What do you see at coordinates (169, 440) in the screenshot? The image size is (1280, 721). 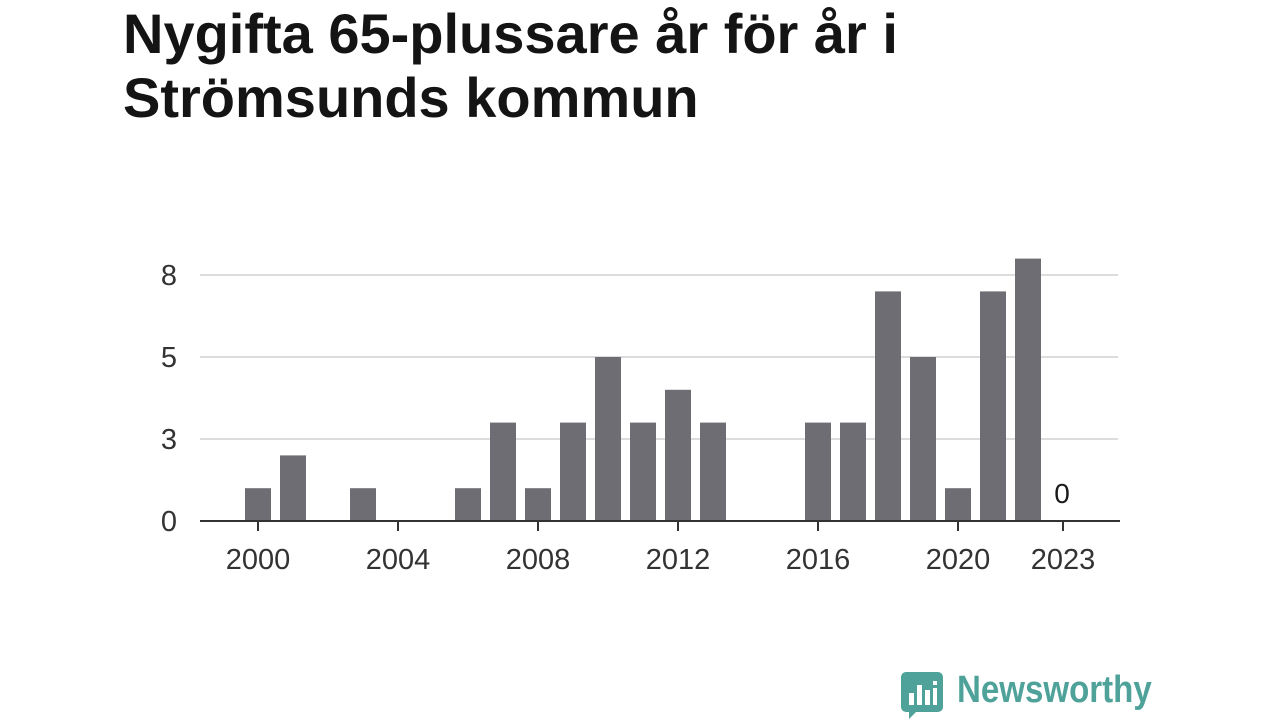 I see `y-tick-label: 3` at bounding box center [169, 440].